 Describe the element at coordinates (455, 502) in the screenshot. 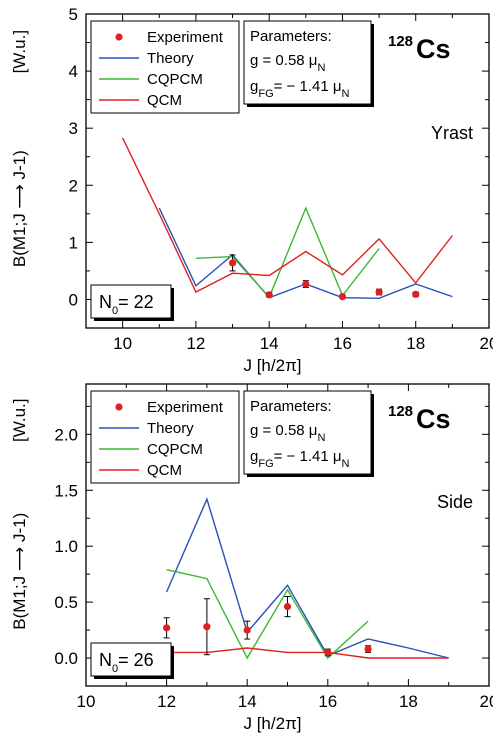

I see `panel-label: Side` at that location.